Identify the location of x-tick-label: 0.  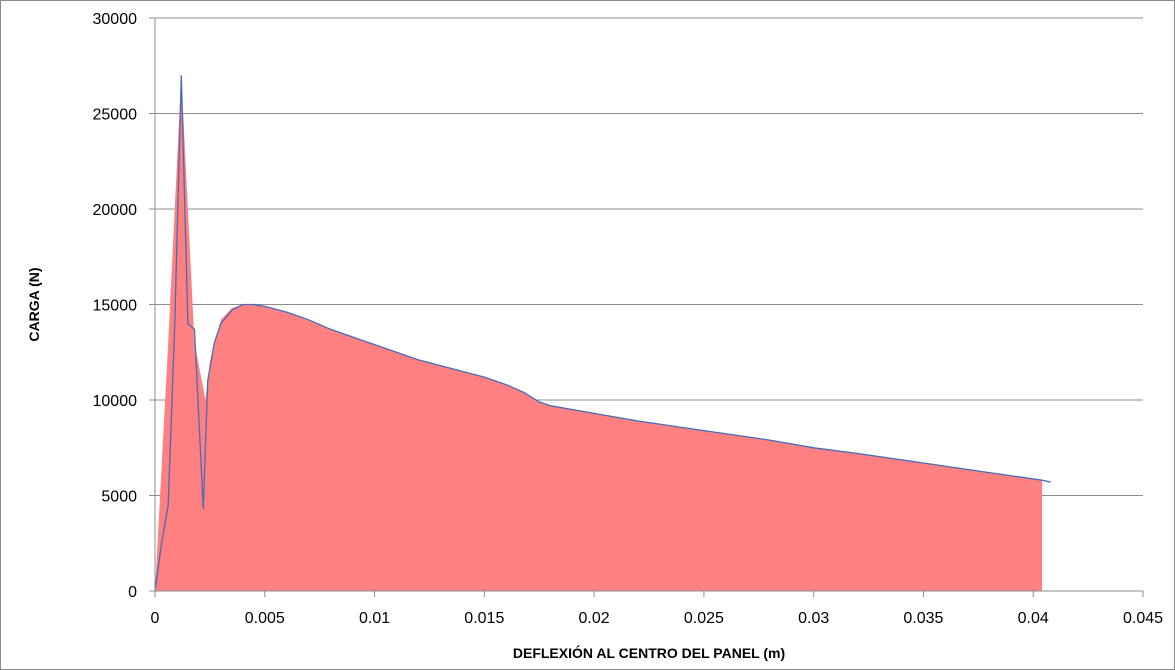
(155, 618).